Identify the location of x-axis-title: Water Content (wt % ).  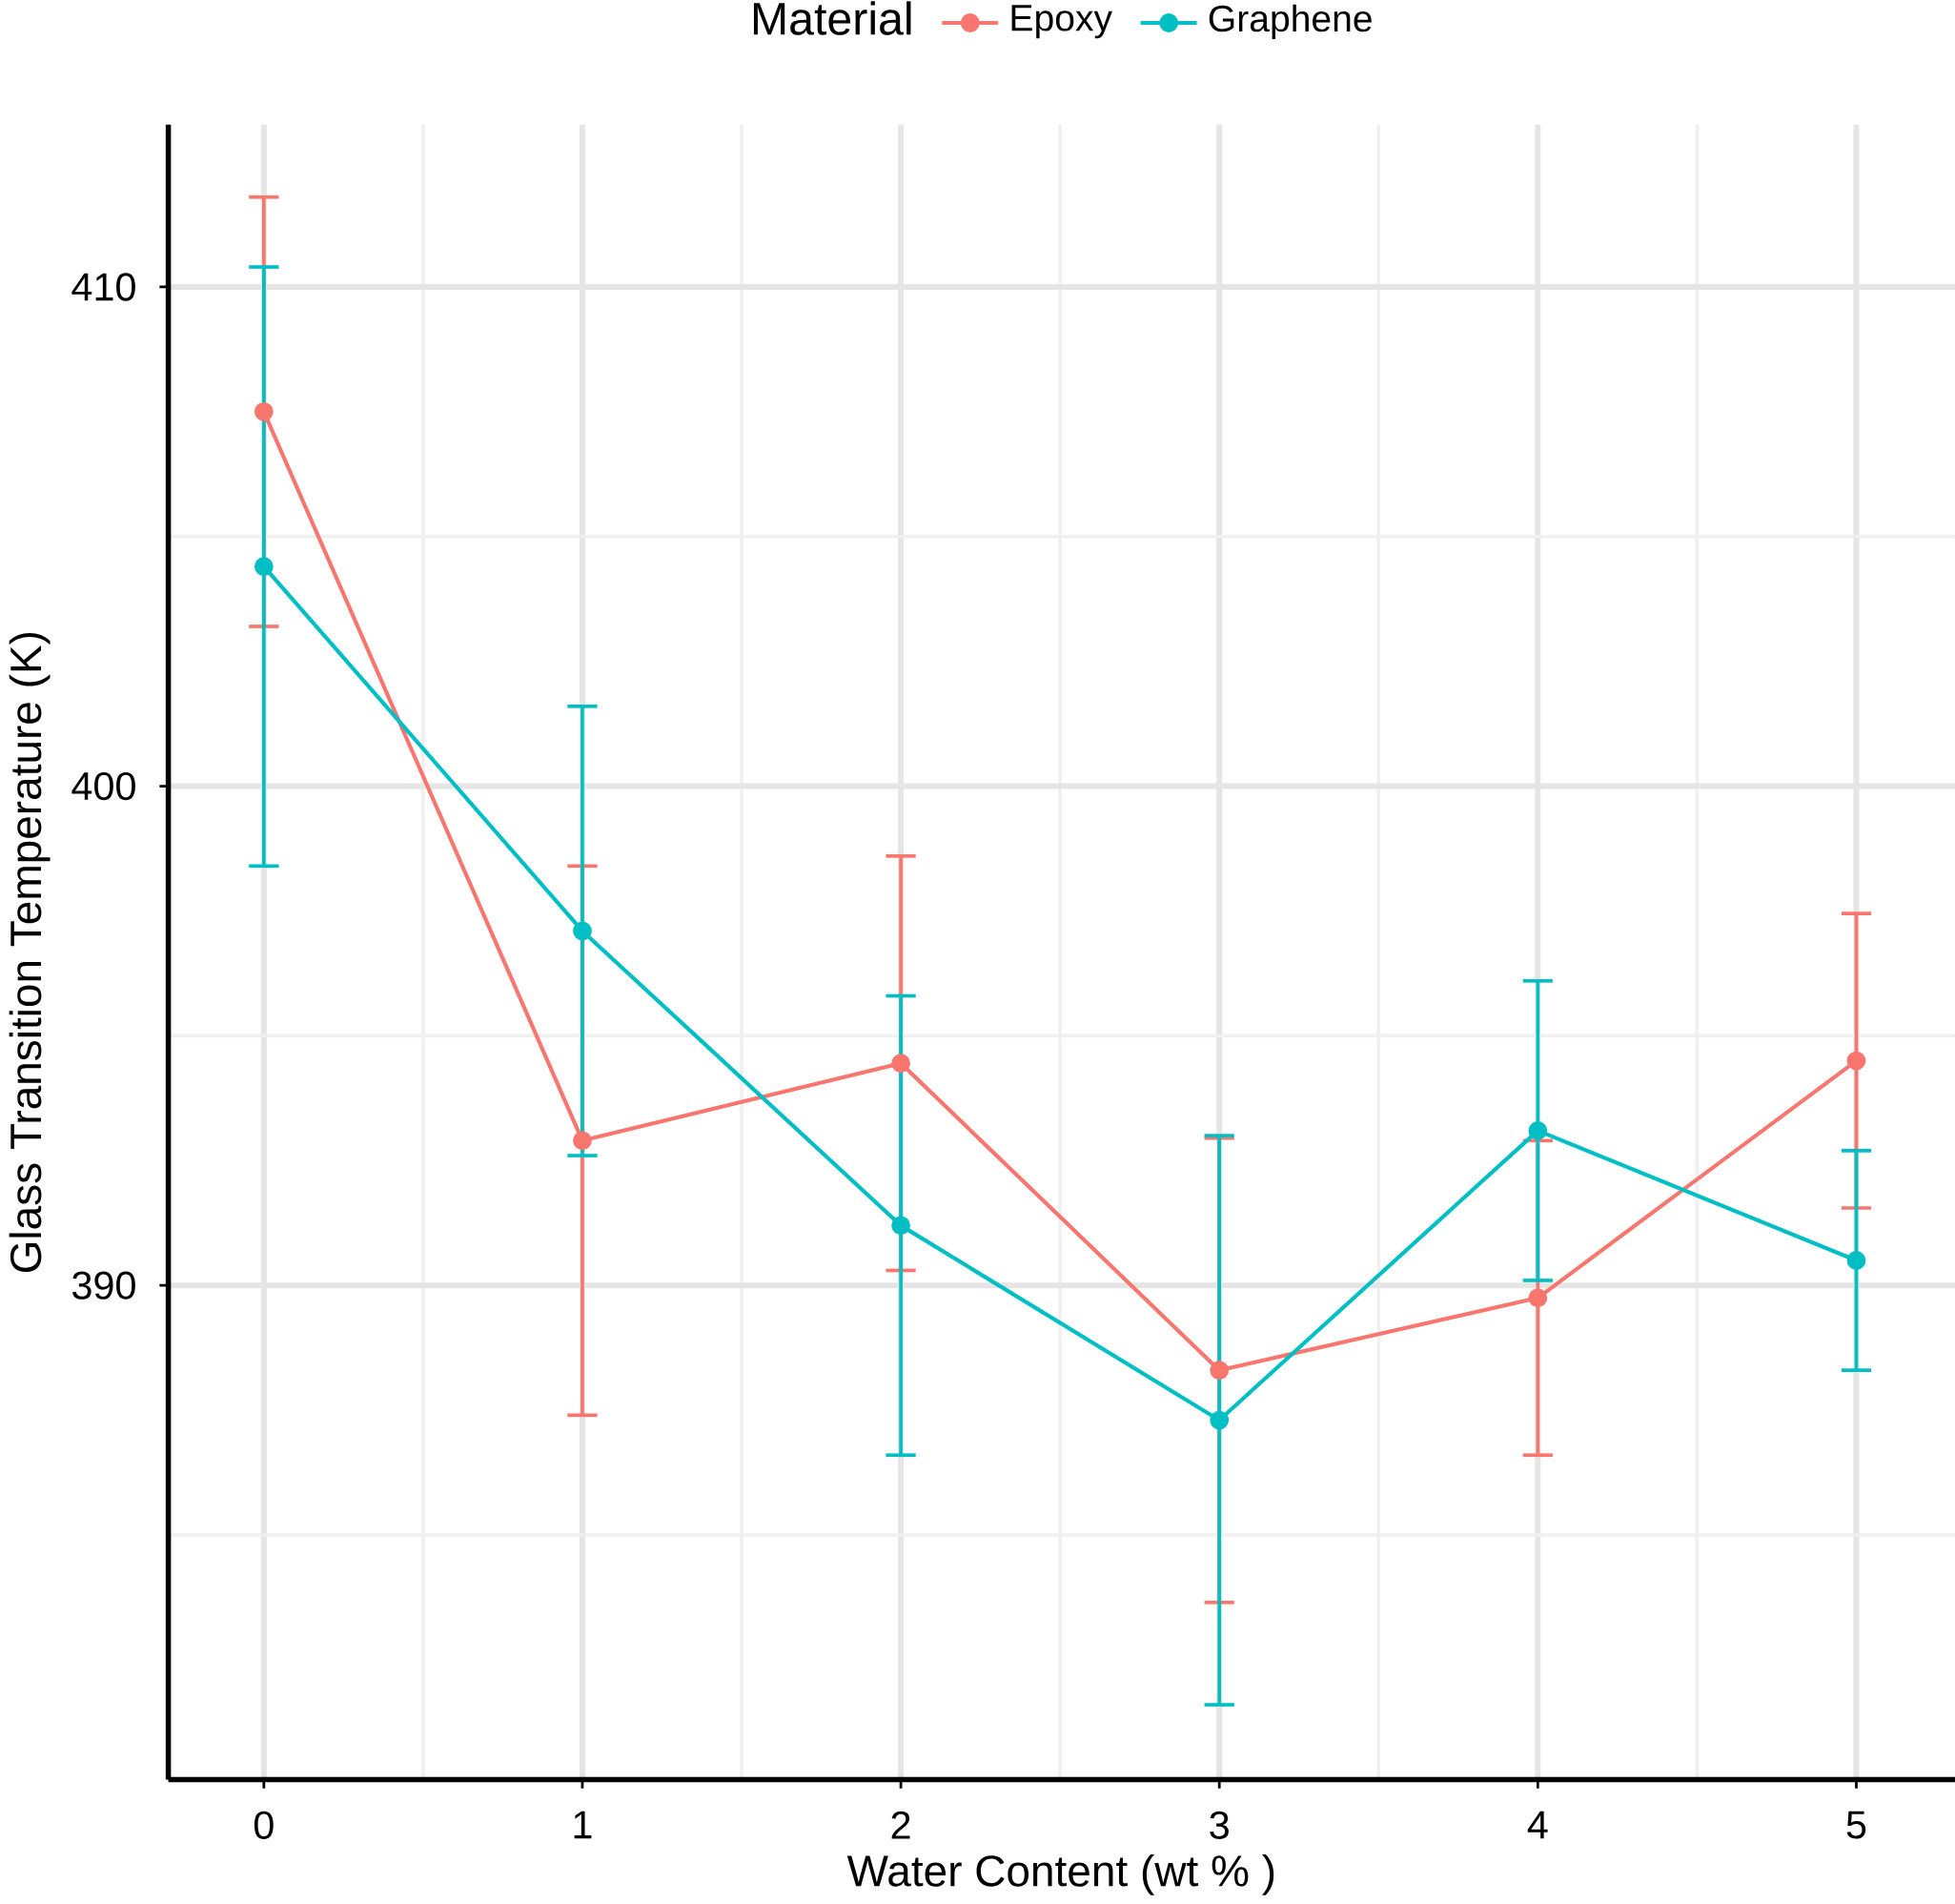
(1060, 1874).